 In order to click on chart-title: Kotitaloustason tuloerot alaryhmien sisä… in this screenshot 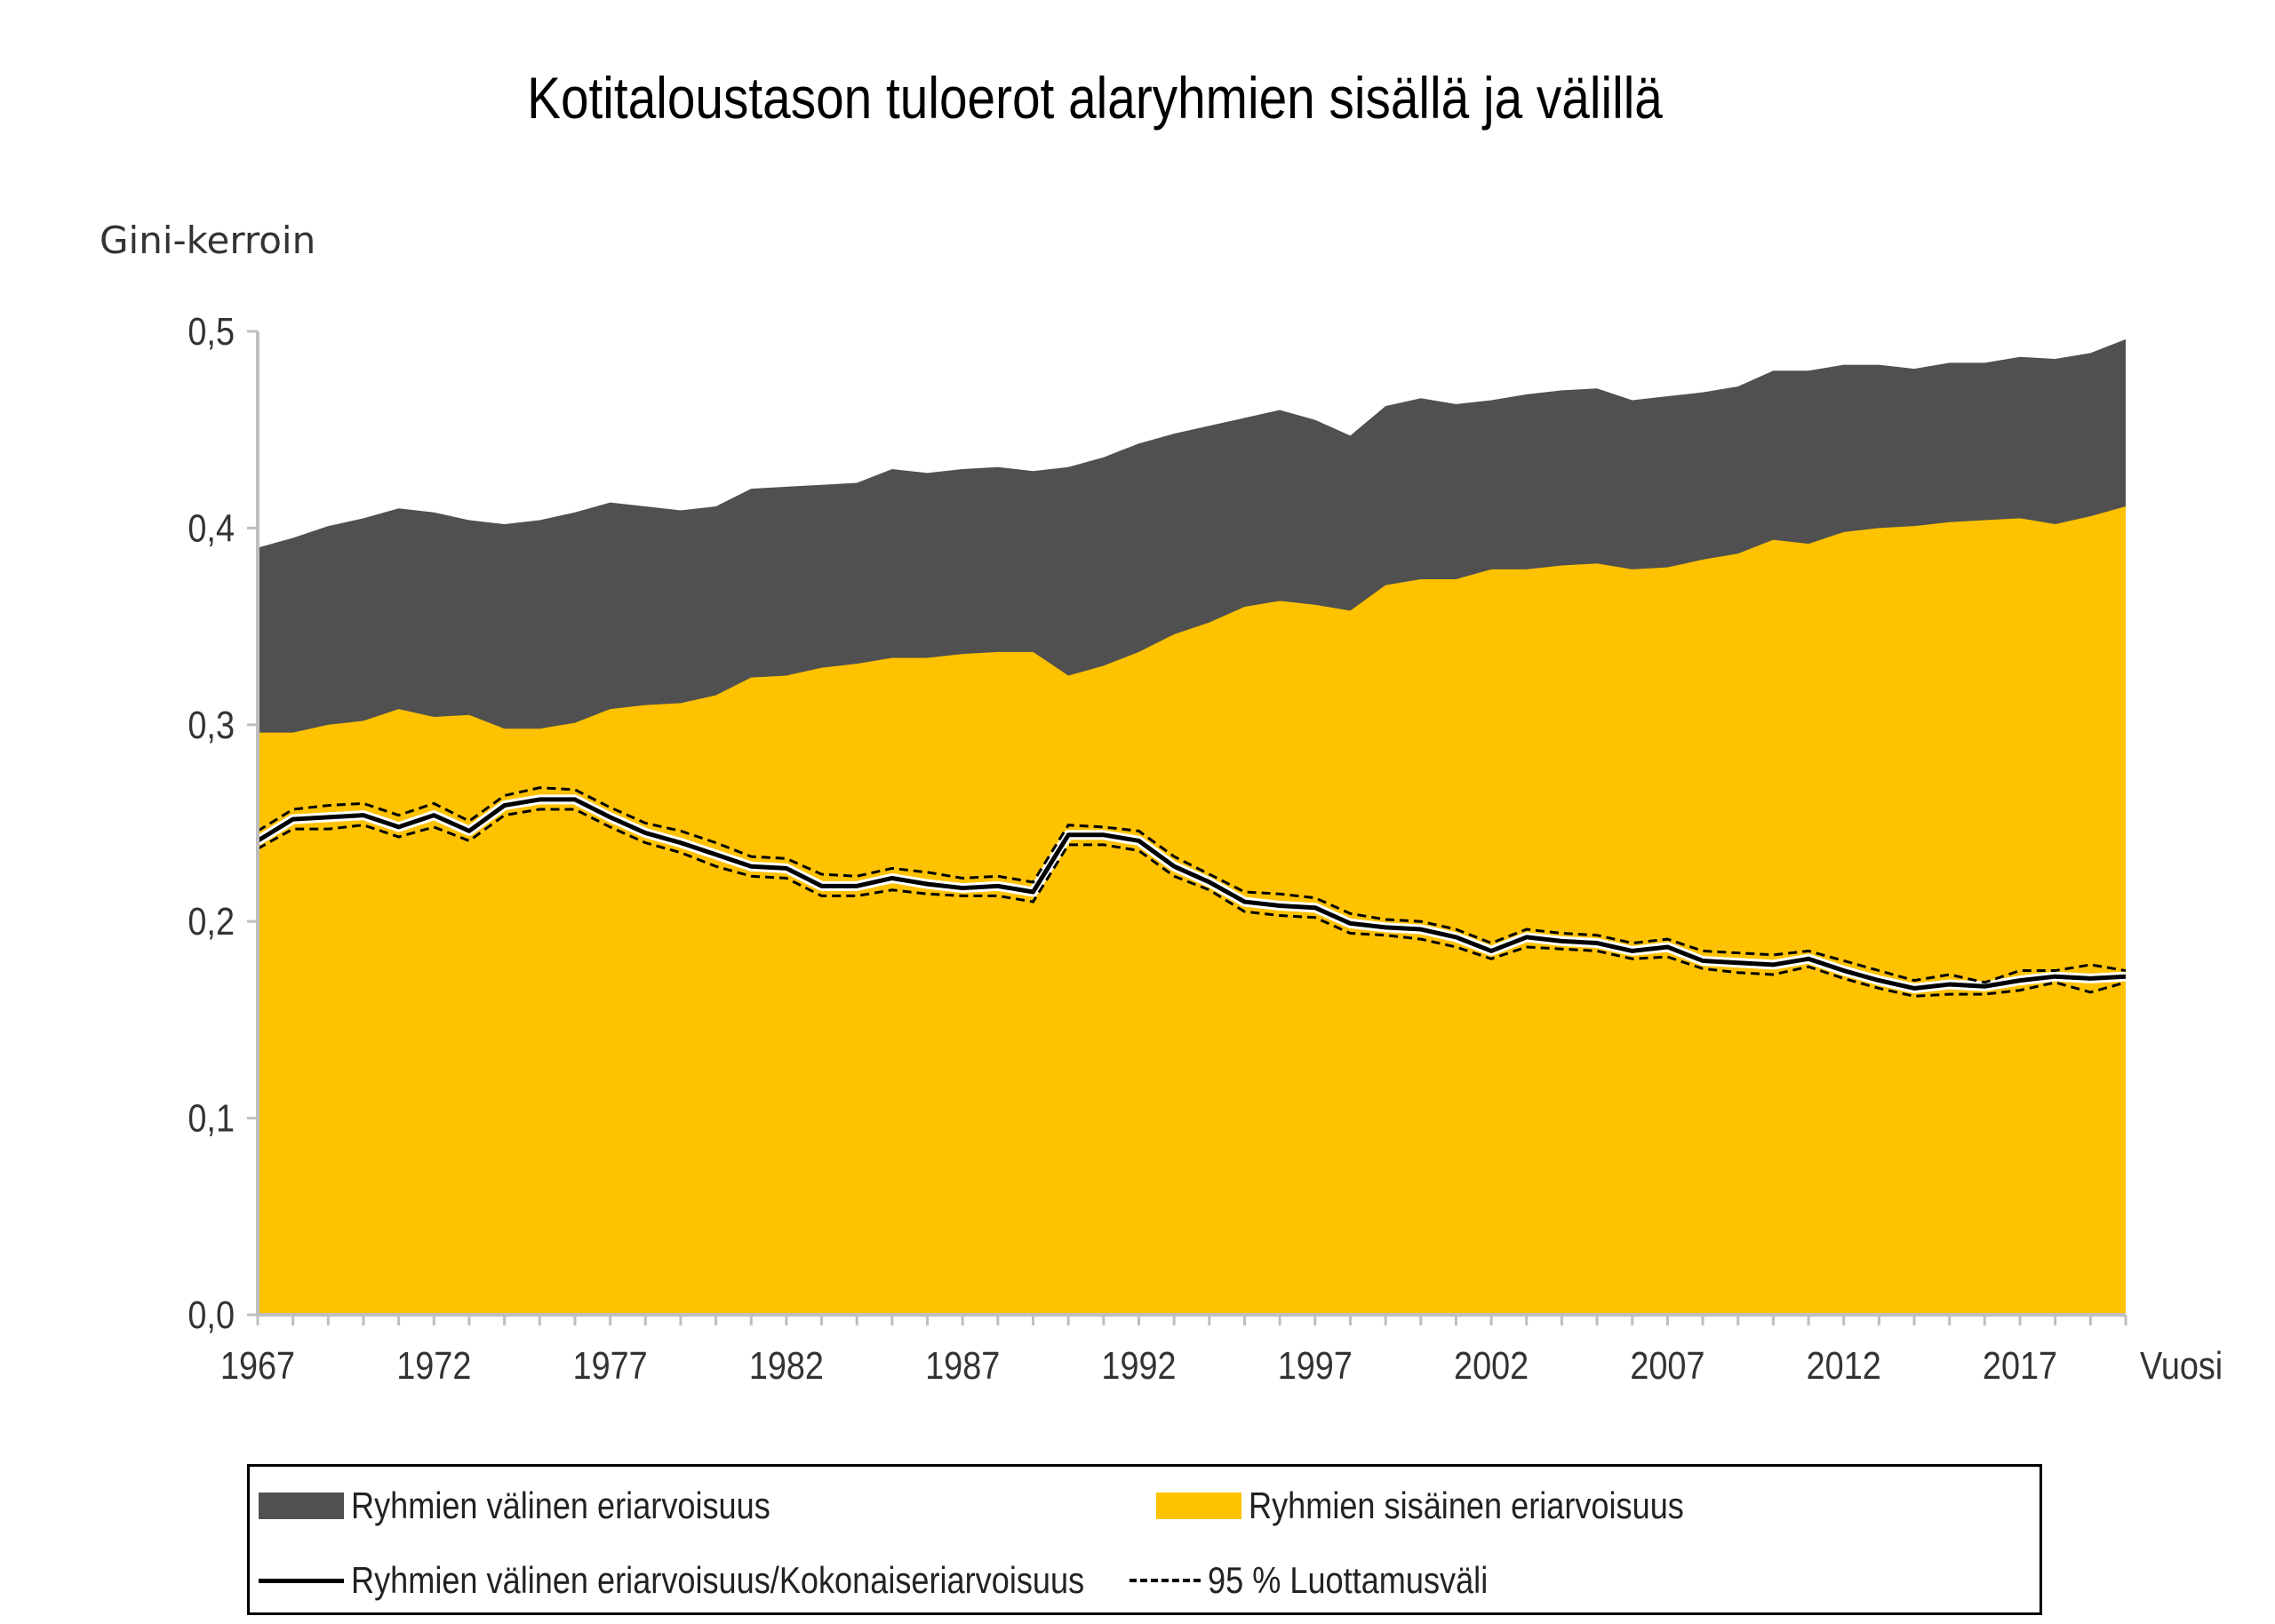, I will do `click(1095, 98)`.